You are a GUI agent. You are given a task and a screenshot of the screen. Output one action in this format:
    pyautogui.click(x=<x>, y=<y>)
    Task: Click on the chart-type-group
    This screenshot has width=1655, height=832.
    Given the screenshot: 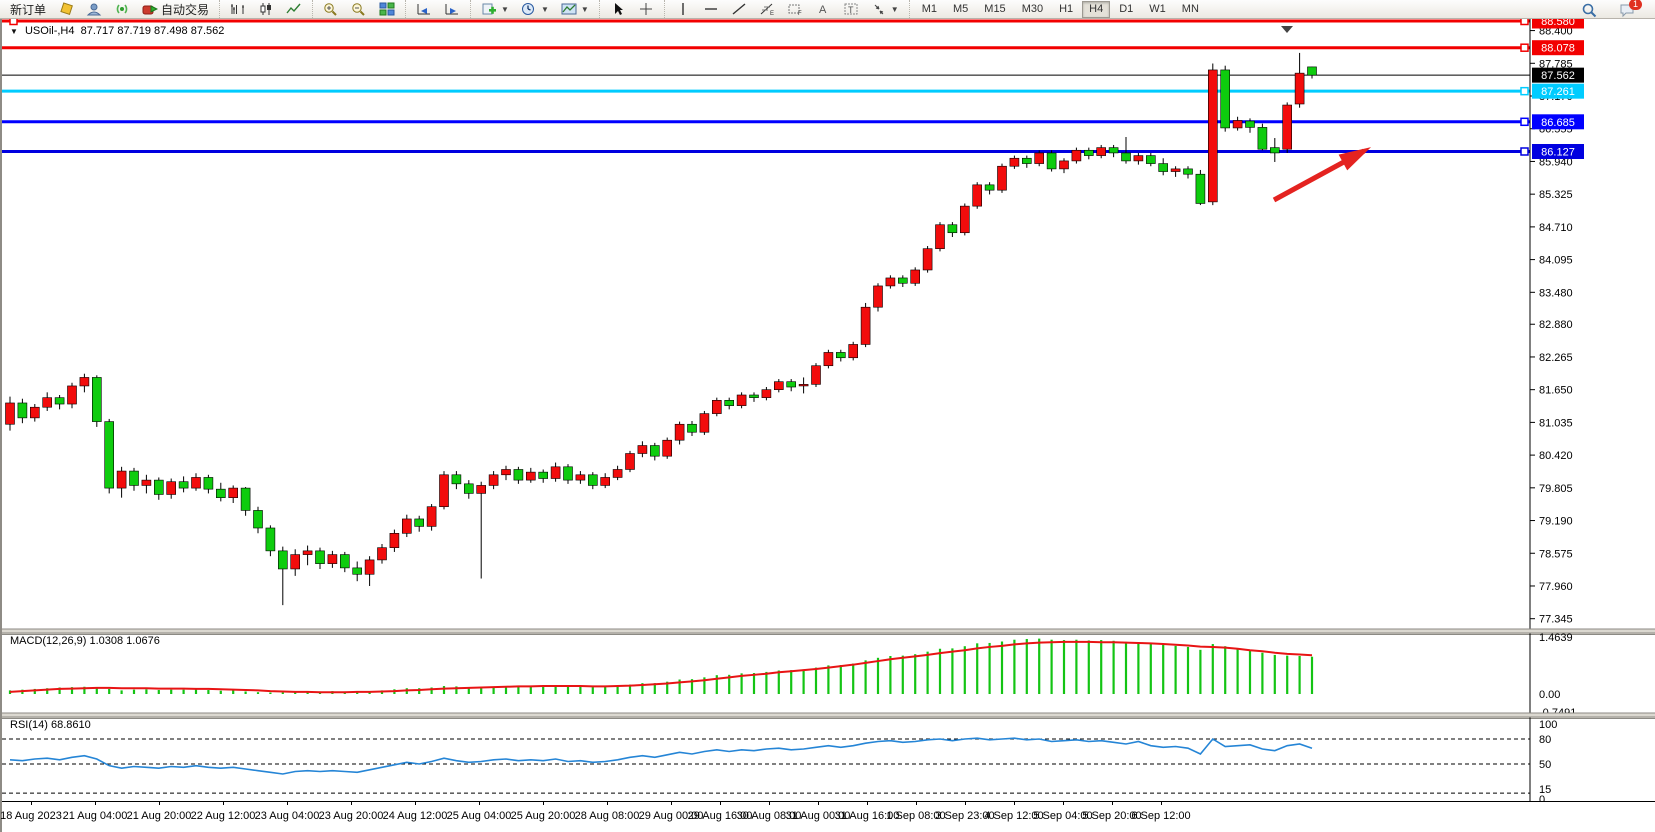 What is the action you would take?
    pyautogui.click(x=265, y=9)
    